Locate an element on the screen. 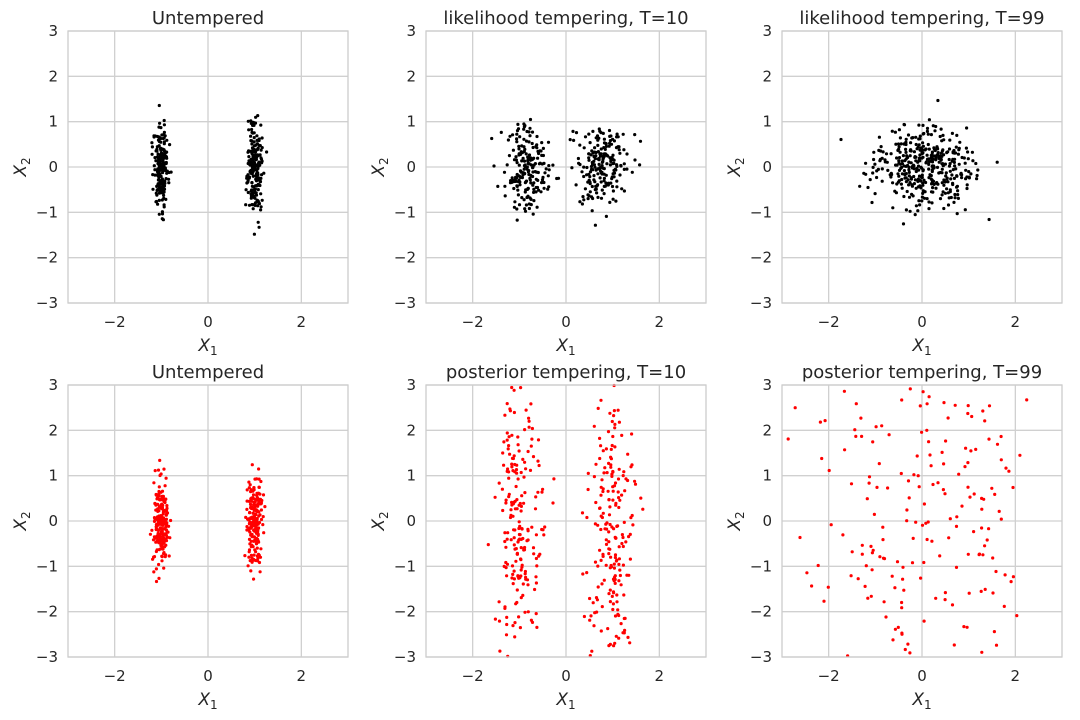  y-tick-label: 3 is located at coordinates (53, 31).